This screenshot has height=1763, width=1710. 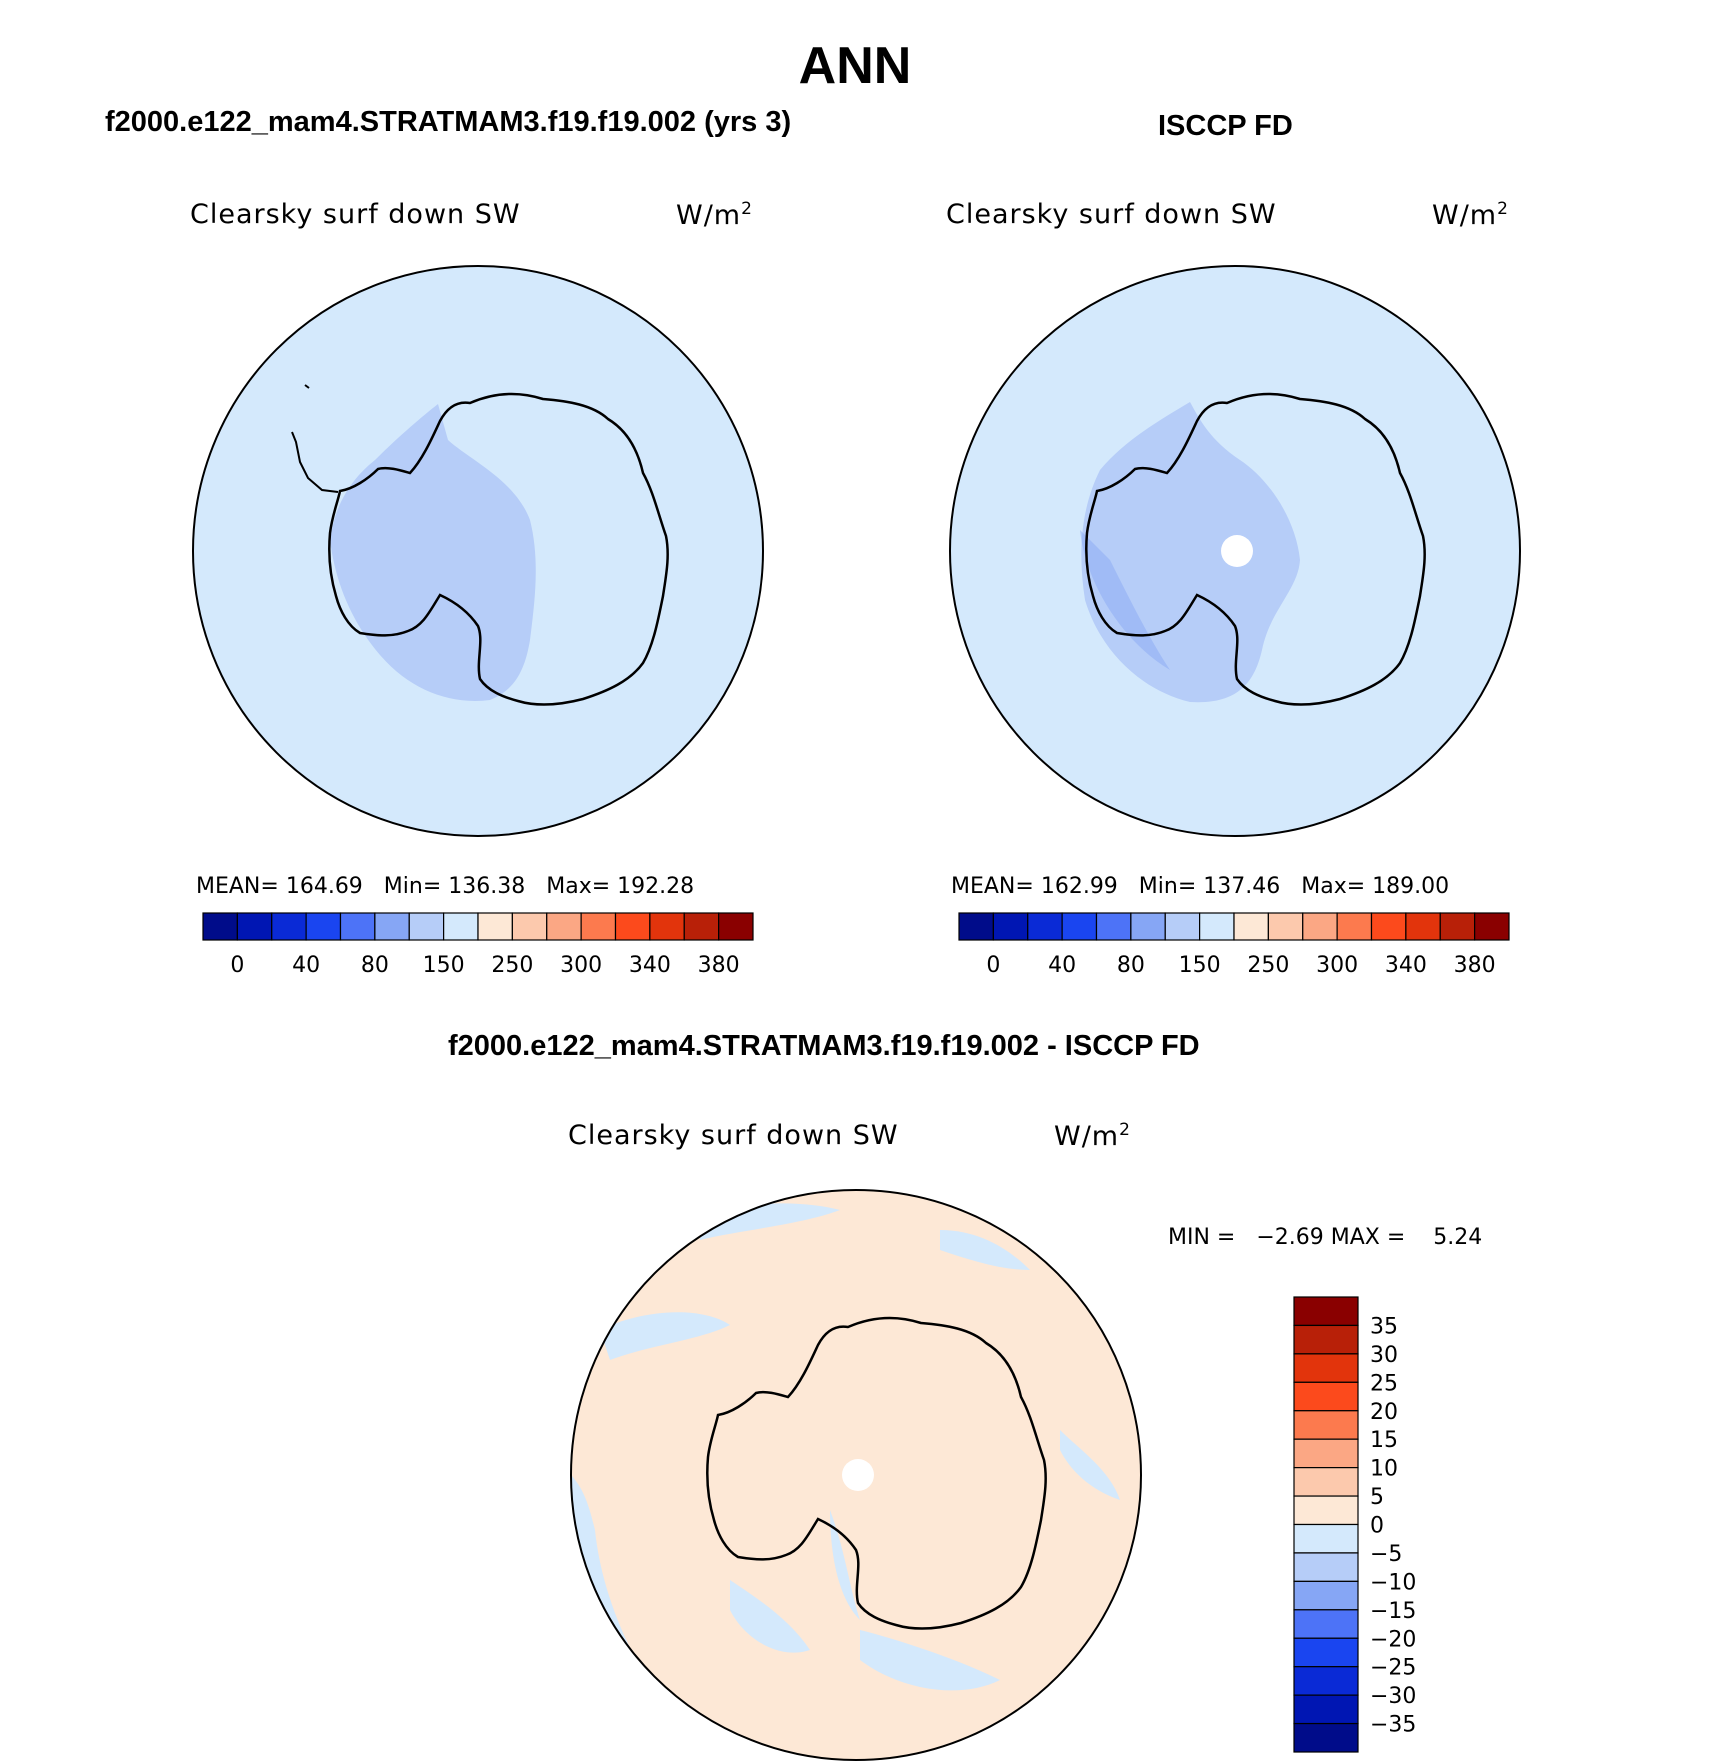 I want to click on panel3-map, so click(x=856, y=1475).